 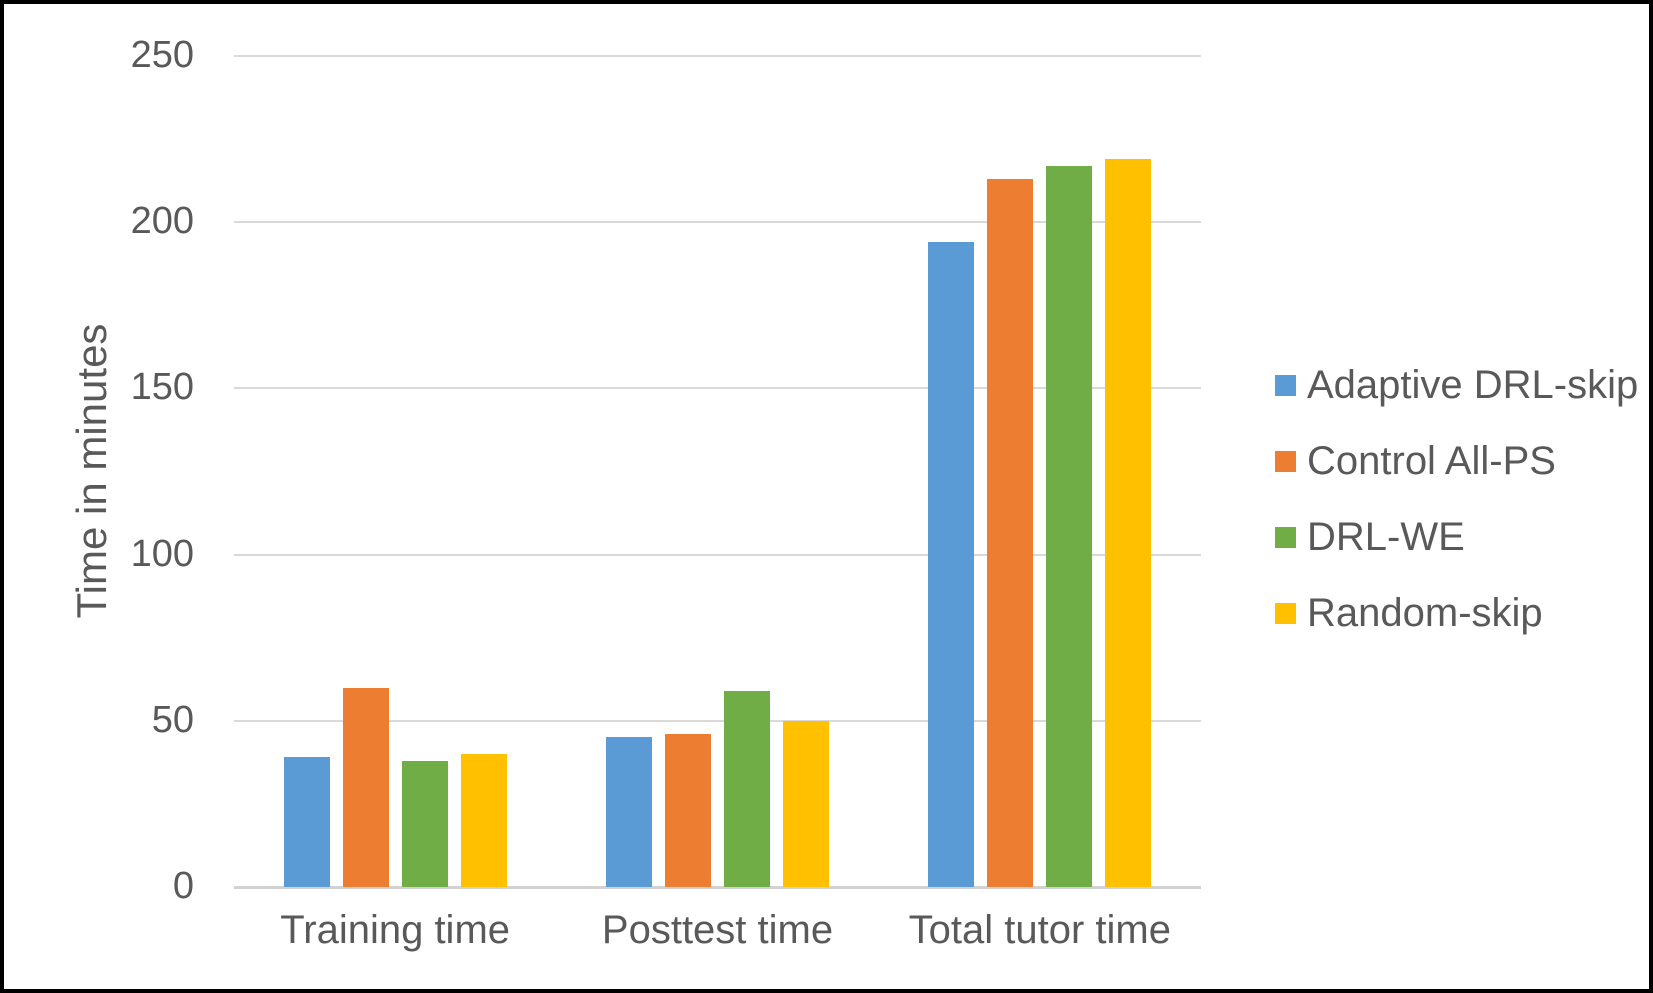 I want to click on y-tick-label: 50, so click(x=172, y=719).